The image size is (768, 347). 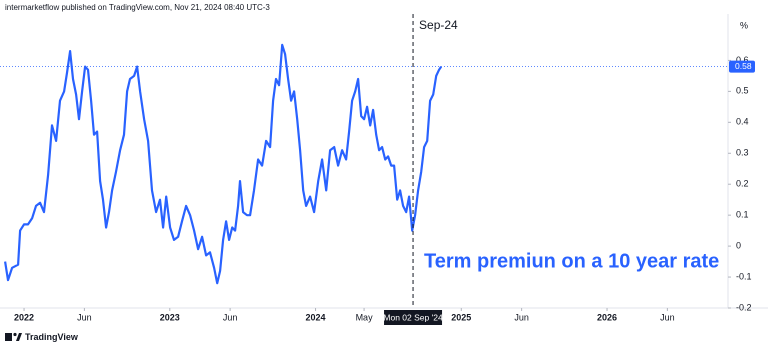 I want to click on x-tick-label: 2023, so click(x=170, y=317).